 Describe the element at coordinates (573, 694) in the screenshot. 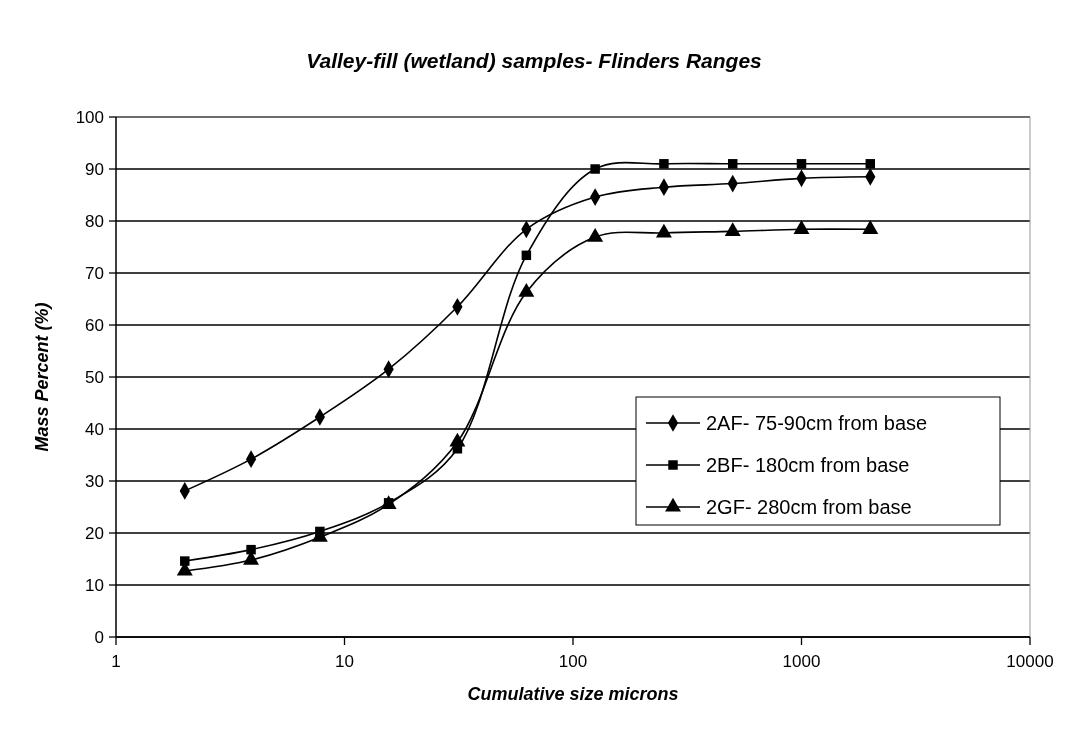

I see `x-axis-title: Cumulative size microns` at that location.